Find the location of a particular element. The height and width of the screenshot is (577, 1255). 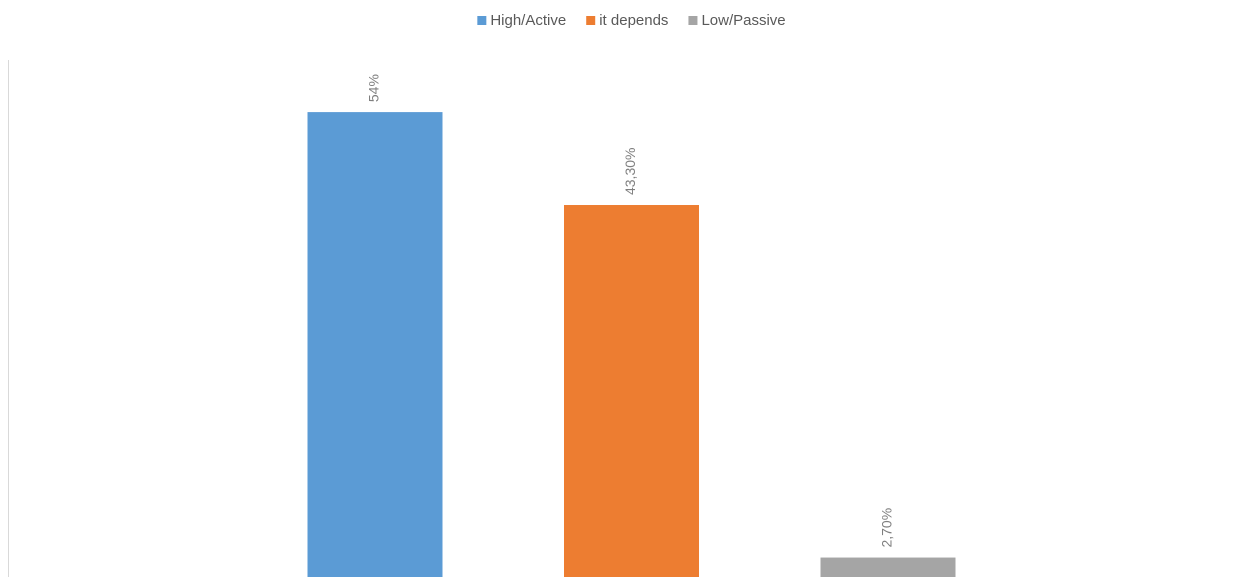

legend-label: Low/Passive is located at coordinates (743, 20).